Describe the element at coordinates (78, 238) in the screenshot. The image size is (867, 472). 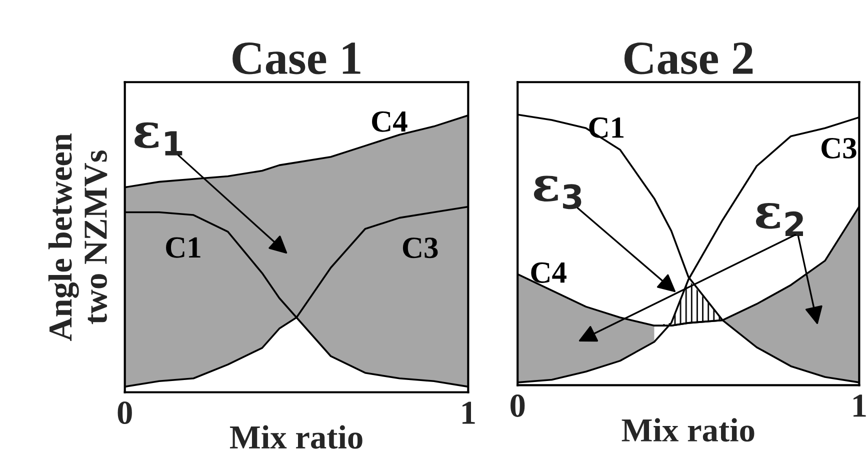
I see `y-axis-title: Angle between two NZMVs` at that location.